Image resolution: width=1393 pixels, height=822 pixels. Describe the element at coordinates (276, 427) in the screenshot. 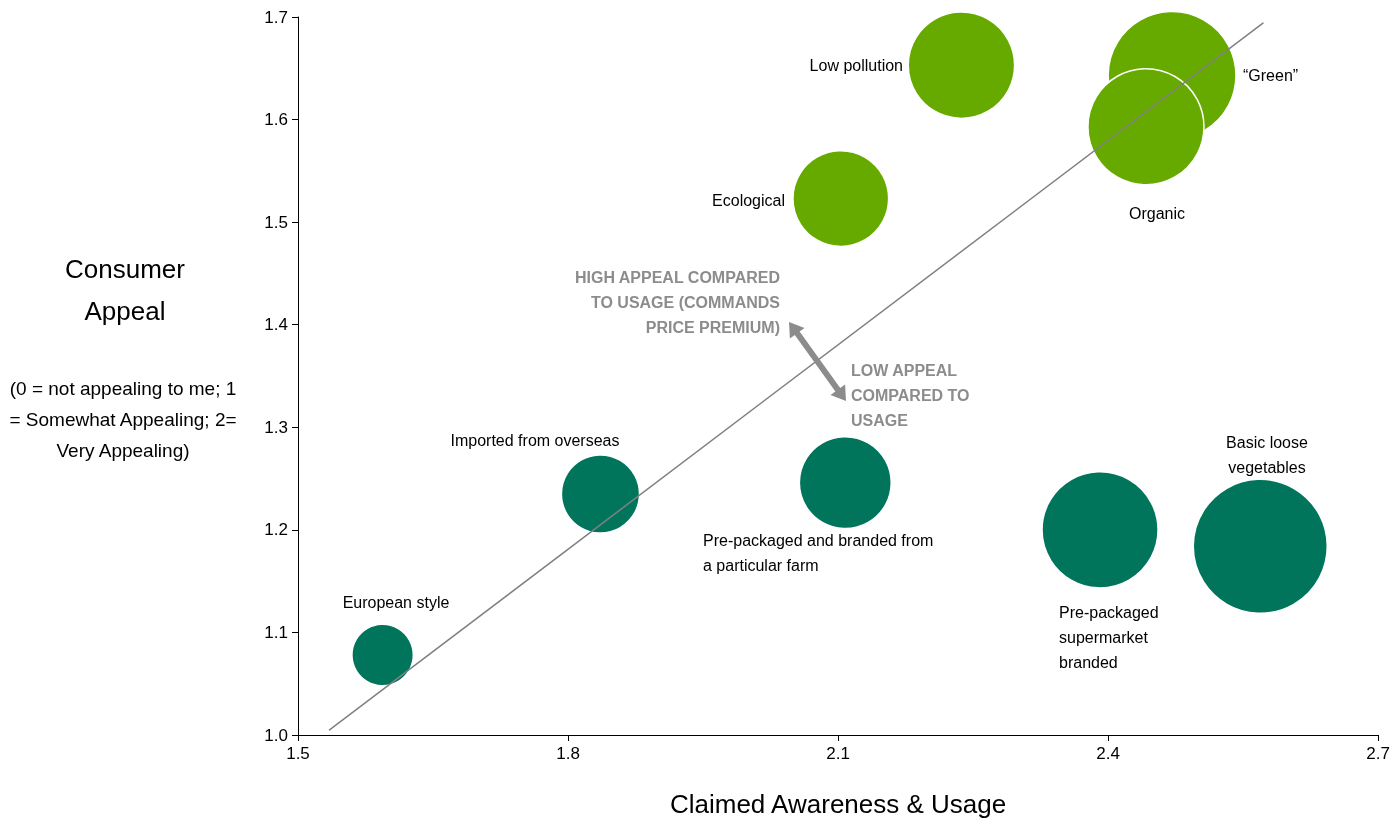

I see `y-tick-label: 1.3` at that location.